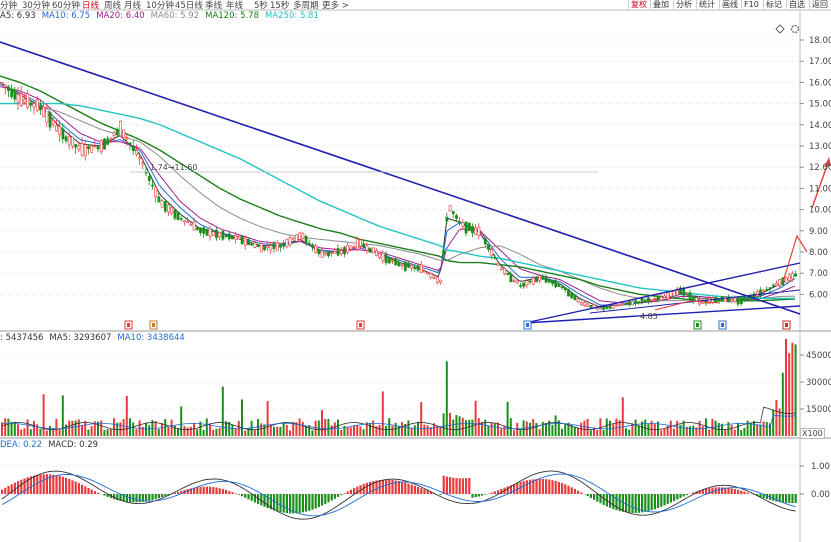 The width and height of the screenshot is (831, 542). What do you see at coordinates (773, 4) in the screenshot?
I see `toolbar-button-6: 标记` at bounding box center [773, 4].